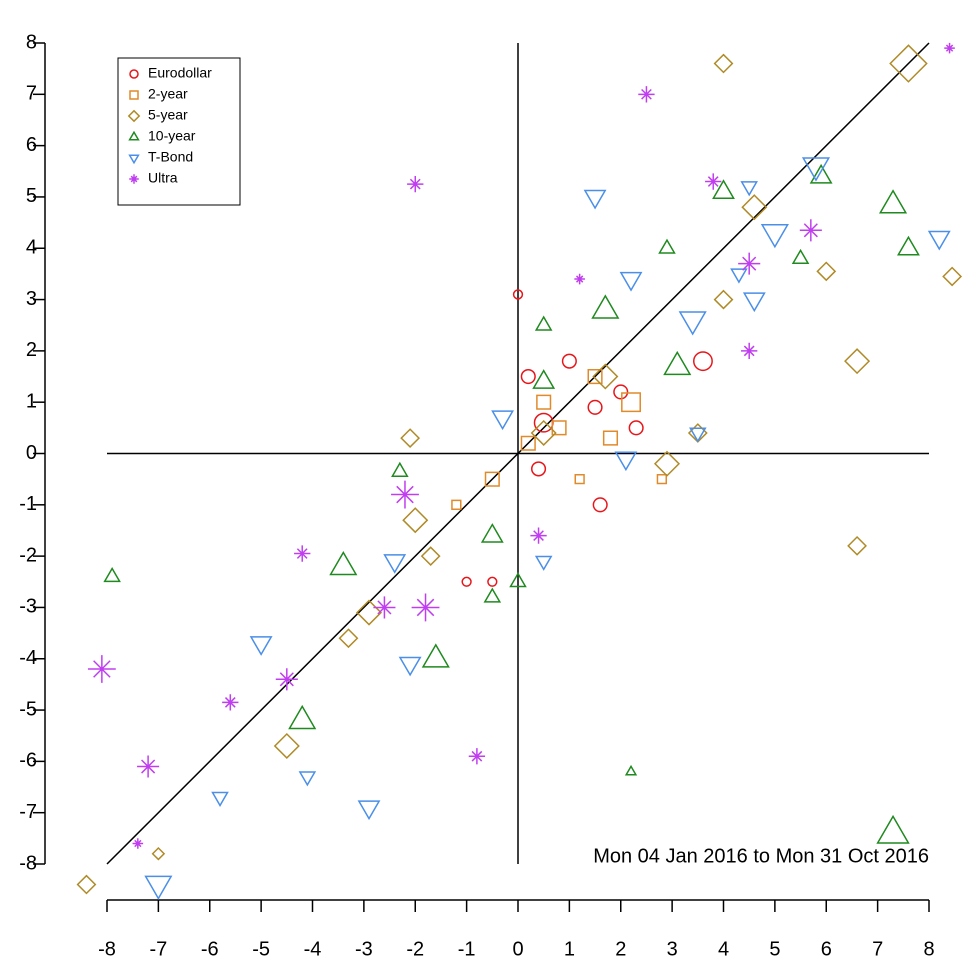 The width and height of the screenshot is (972, 978). I want to click on x-tick-label: 1, so click(569, 949).